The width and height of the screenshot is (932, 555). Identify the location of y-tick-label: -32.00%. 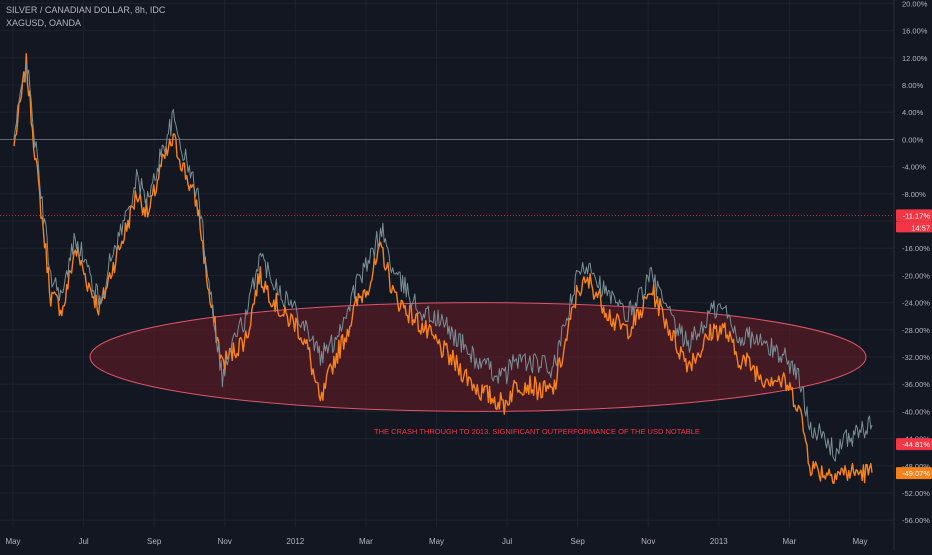
(916, 357).